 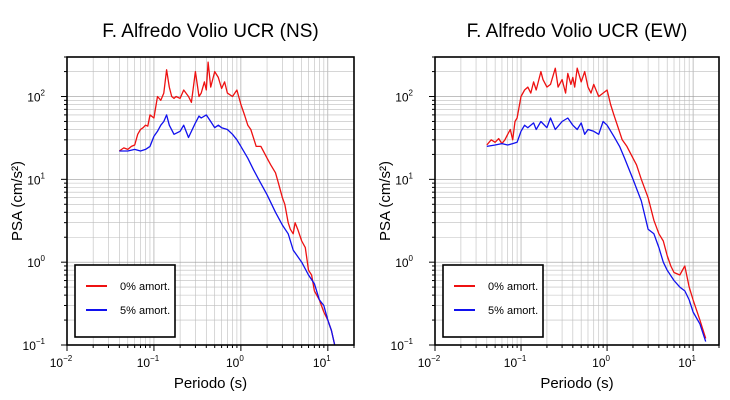 I want to click on chart-title: F. Alfredo Volio UCR (EW), so click(x=577, y=31).